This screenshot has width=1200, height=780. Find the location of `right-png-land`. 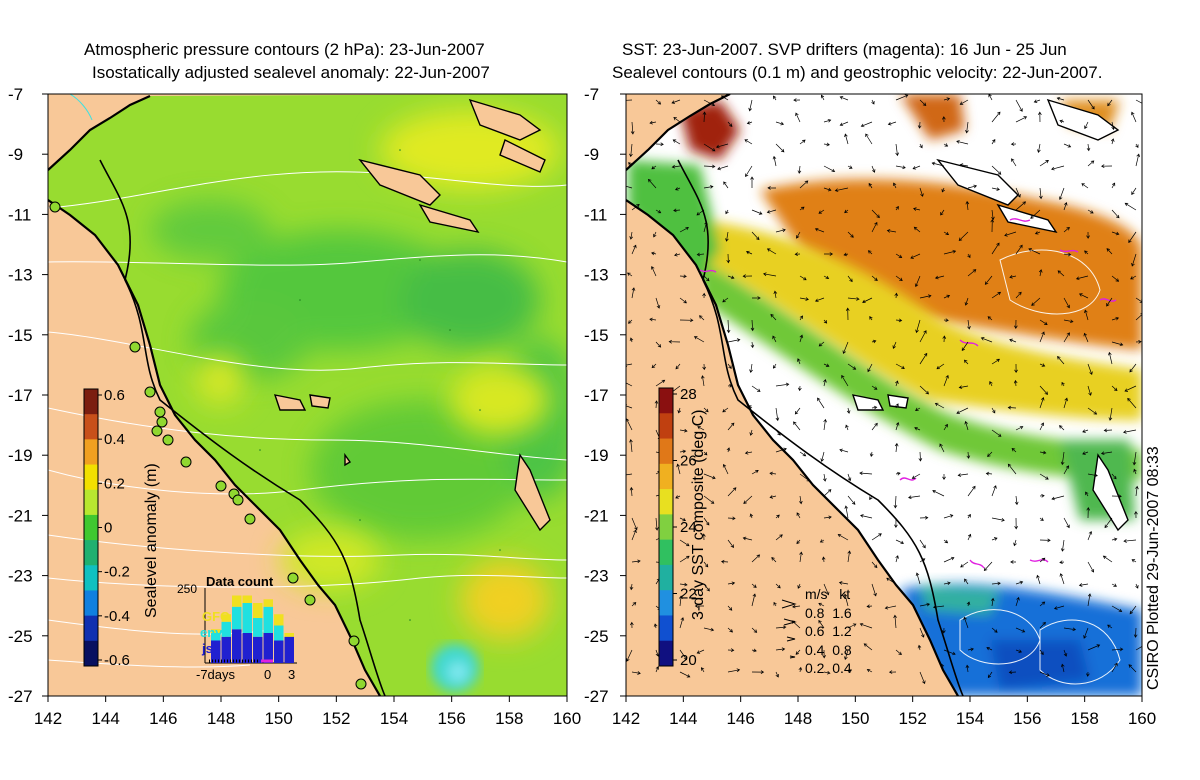

right-png-land is located at coordinates (678, 132).